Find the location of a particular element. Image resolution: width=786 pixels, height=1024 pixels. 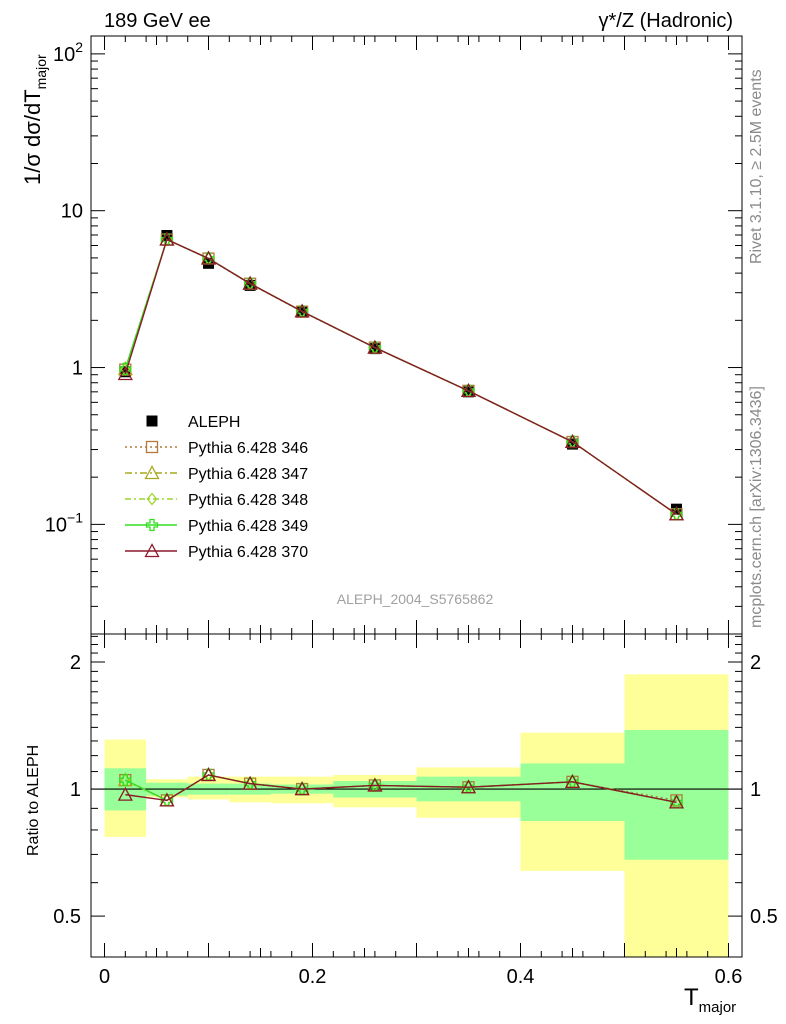

legend-entry: Pythia 6.428 349 is located at coordinates (216, 526).